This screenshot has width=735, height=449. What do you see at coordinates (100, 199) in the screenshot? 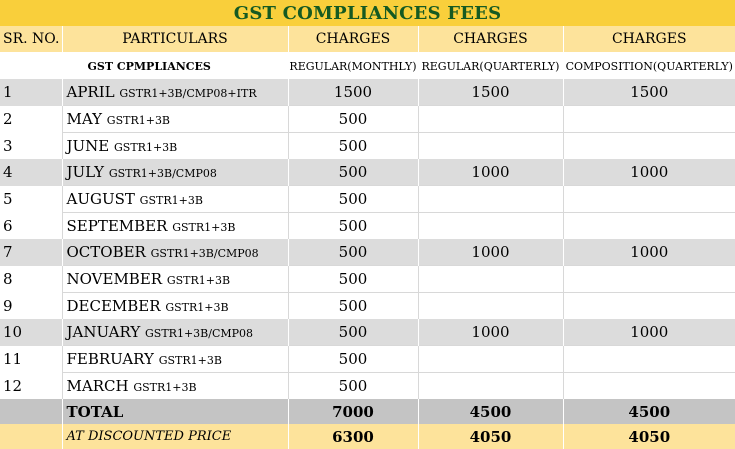
I see `row-month: AUGUST` at bounding box center [100, 199].